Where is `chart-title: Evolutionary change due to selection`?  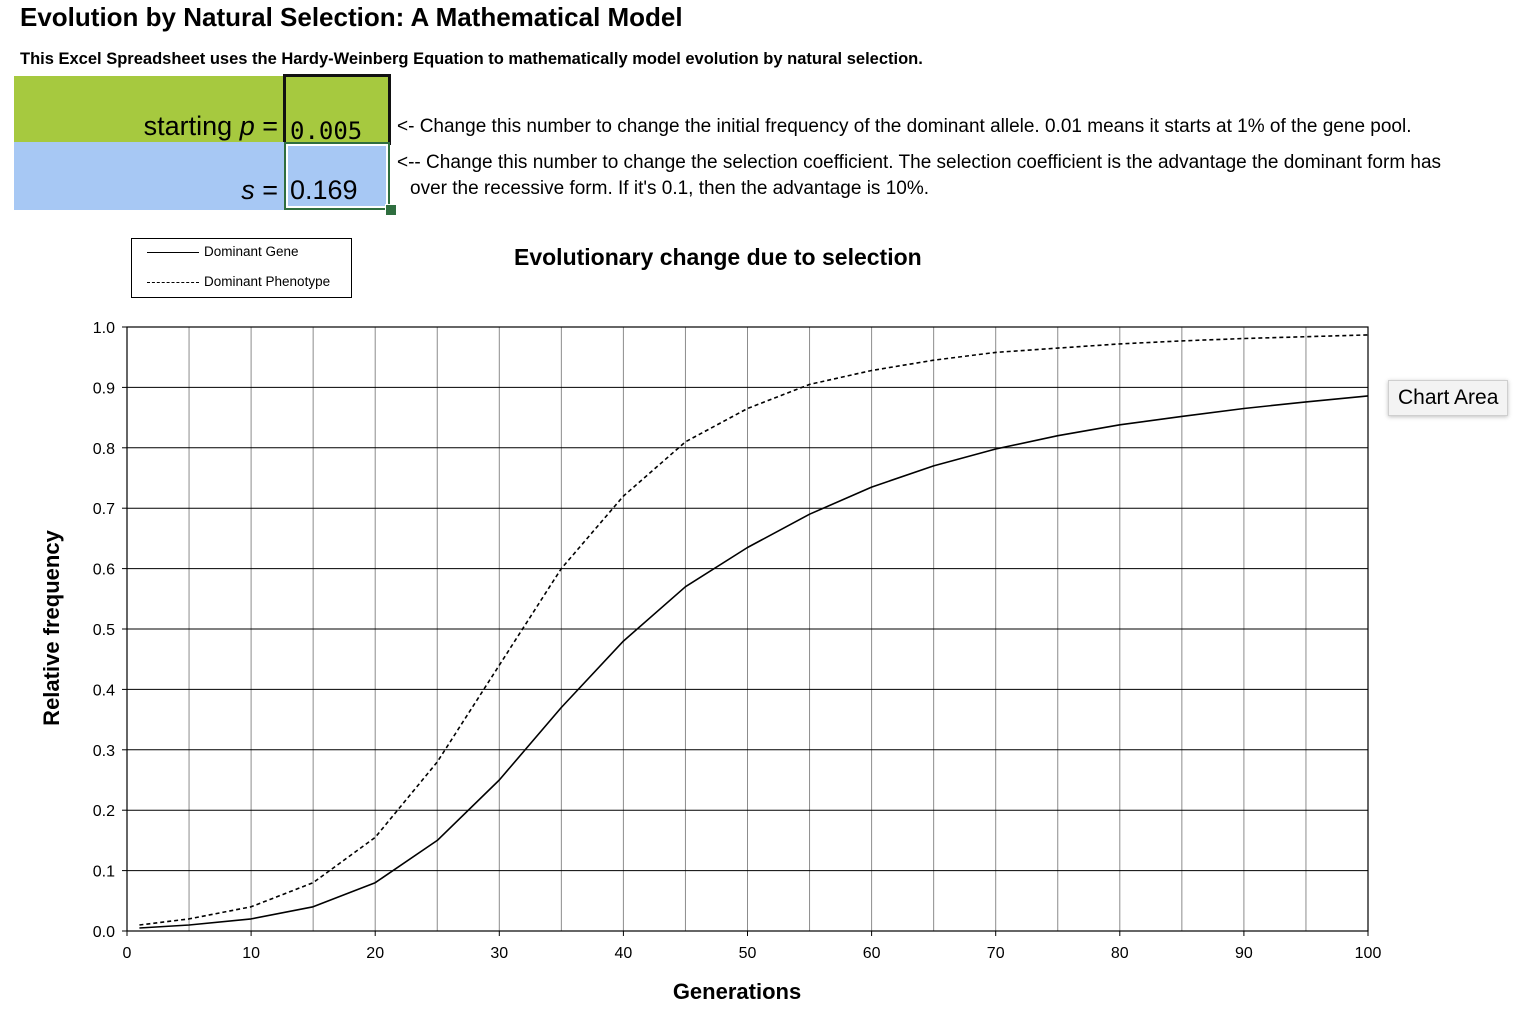
chart-title: Evolutionary change due to selection is located at coordinates (718, 257).